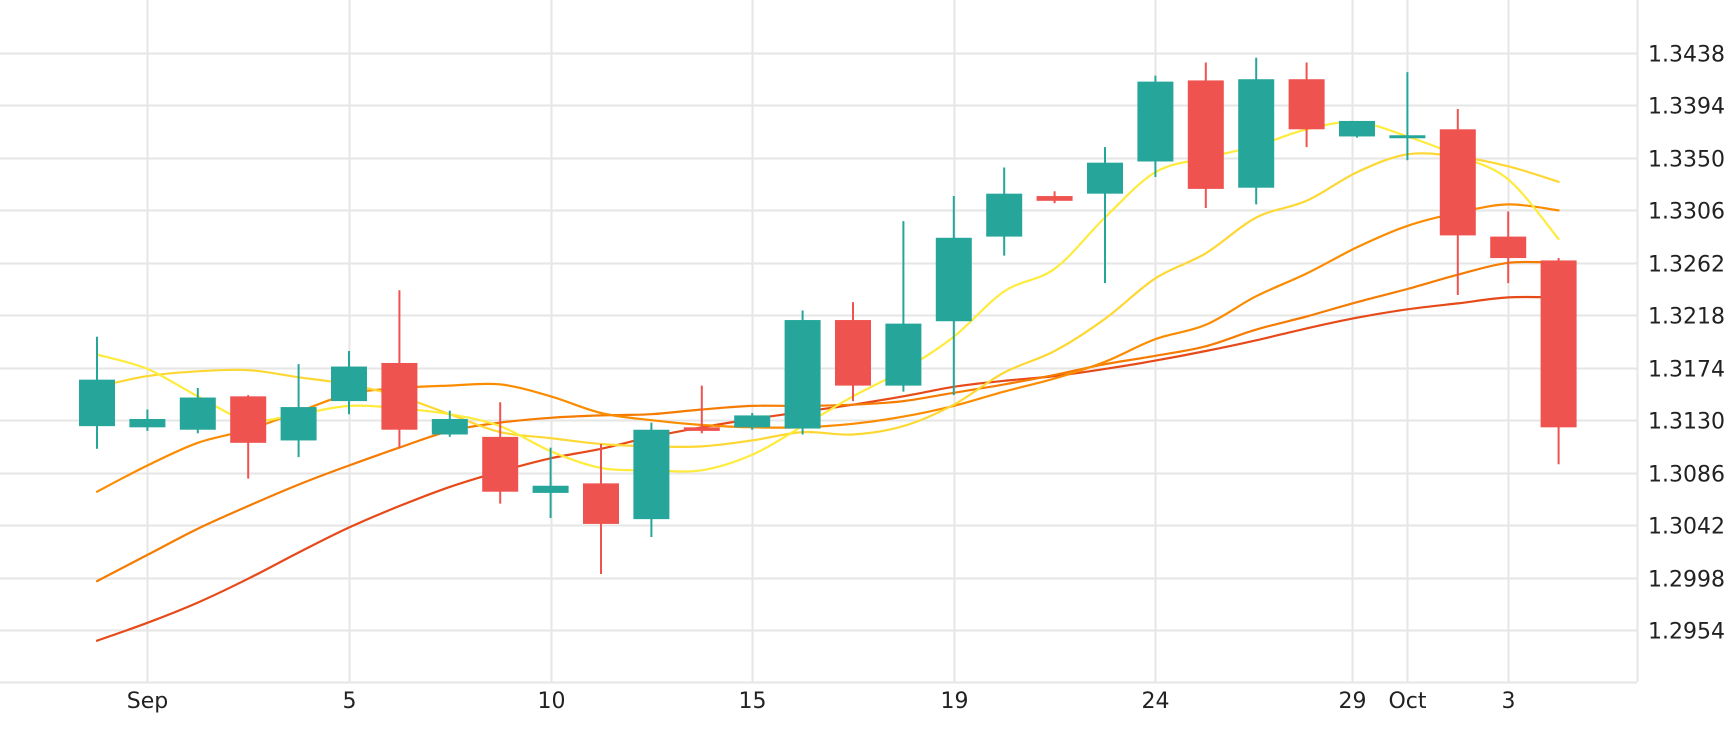 This screenshot has width=1730, height=730. I want to click on x-tick-label: 24, so click(1156, 701).